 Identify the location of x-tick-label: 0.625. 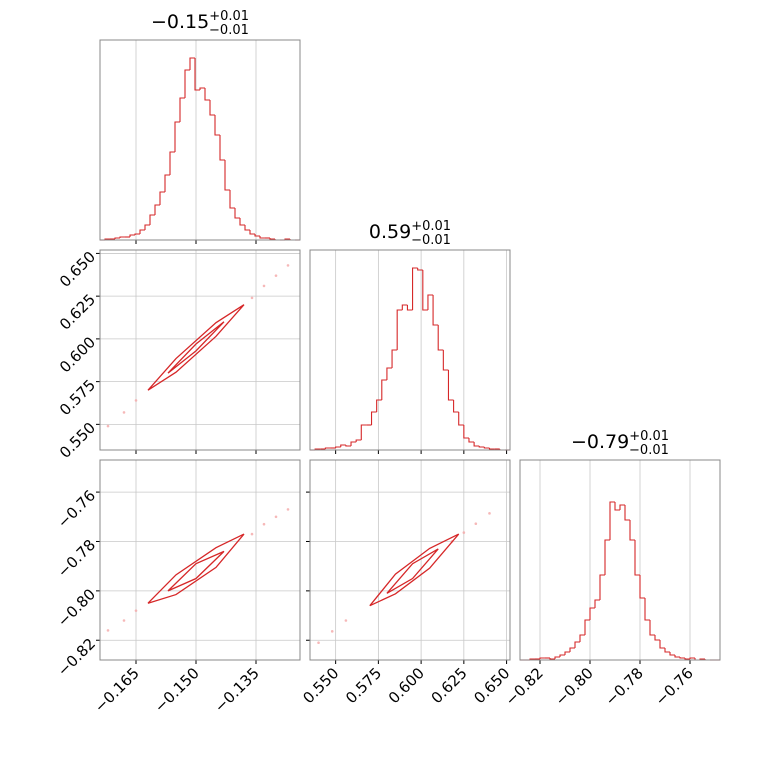
(449, 685).